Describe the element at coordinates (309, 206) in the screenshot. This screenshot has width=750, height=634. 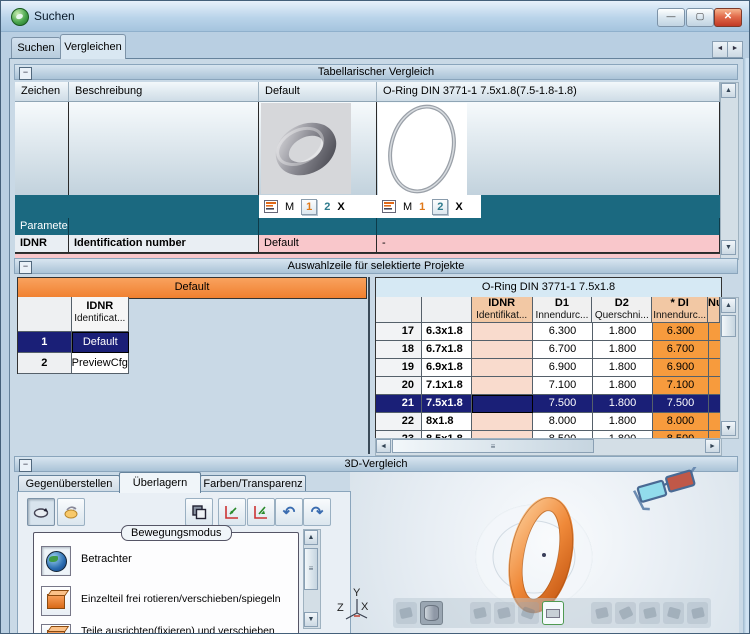
I see `view1-button-active: 1` at that location.